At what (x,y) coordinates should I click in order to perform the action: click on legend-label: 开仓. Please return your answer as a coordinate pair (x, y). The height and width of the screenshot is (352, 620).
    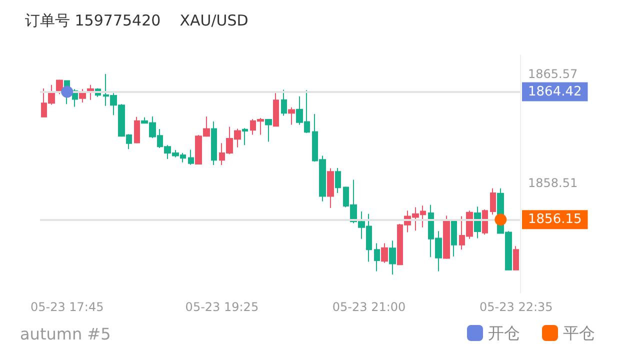
    Looking at the image, I should click on (504, 333).